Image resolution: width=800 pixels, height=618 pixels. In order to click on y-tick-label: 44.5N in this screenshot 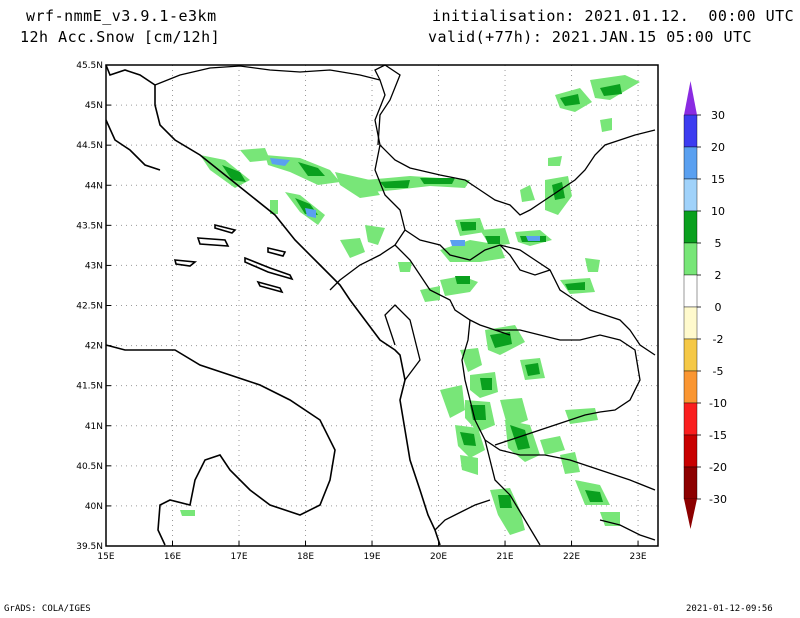, I will do `click(89, 146)`.